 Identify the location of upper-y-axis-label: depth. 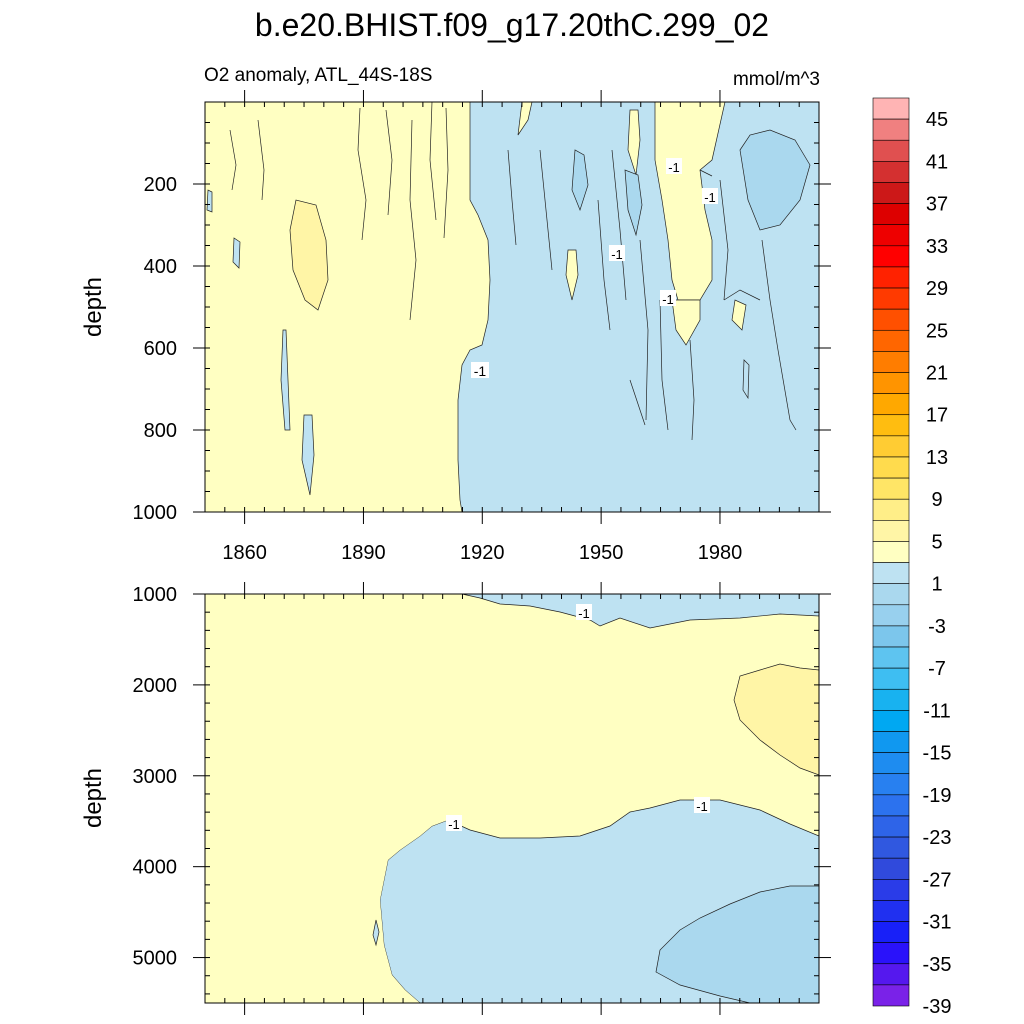
(93, 307).